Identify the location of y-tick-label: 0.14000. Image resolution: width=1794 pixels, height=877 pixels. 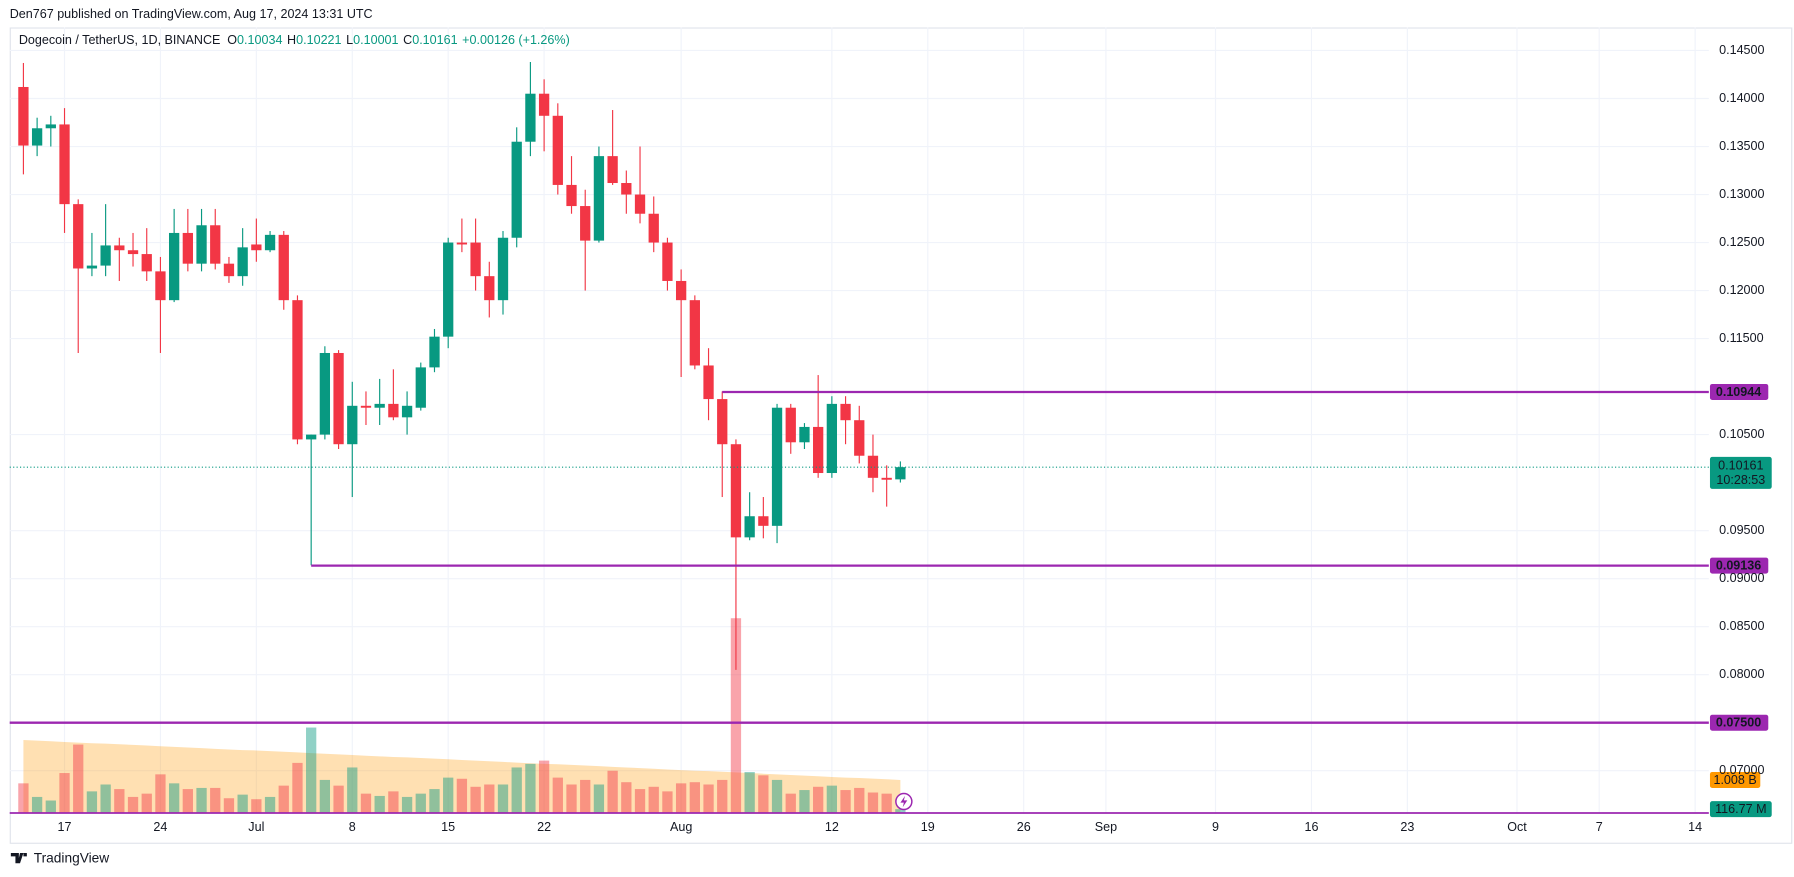
(1741, 98).